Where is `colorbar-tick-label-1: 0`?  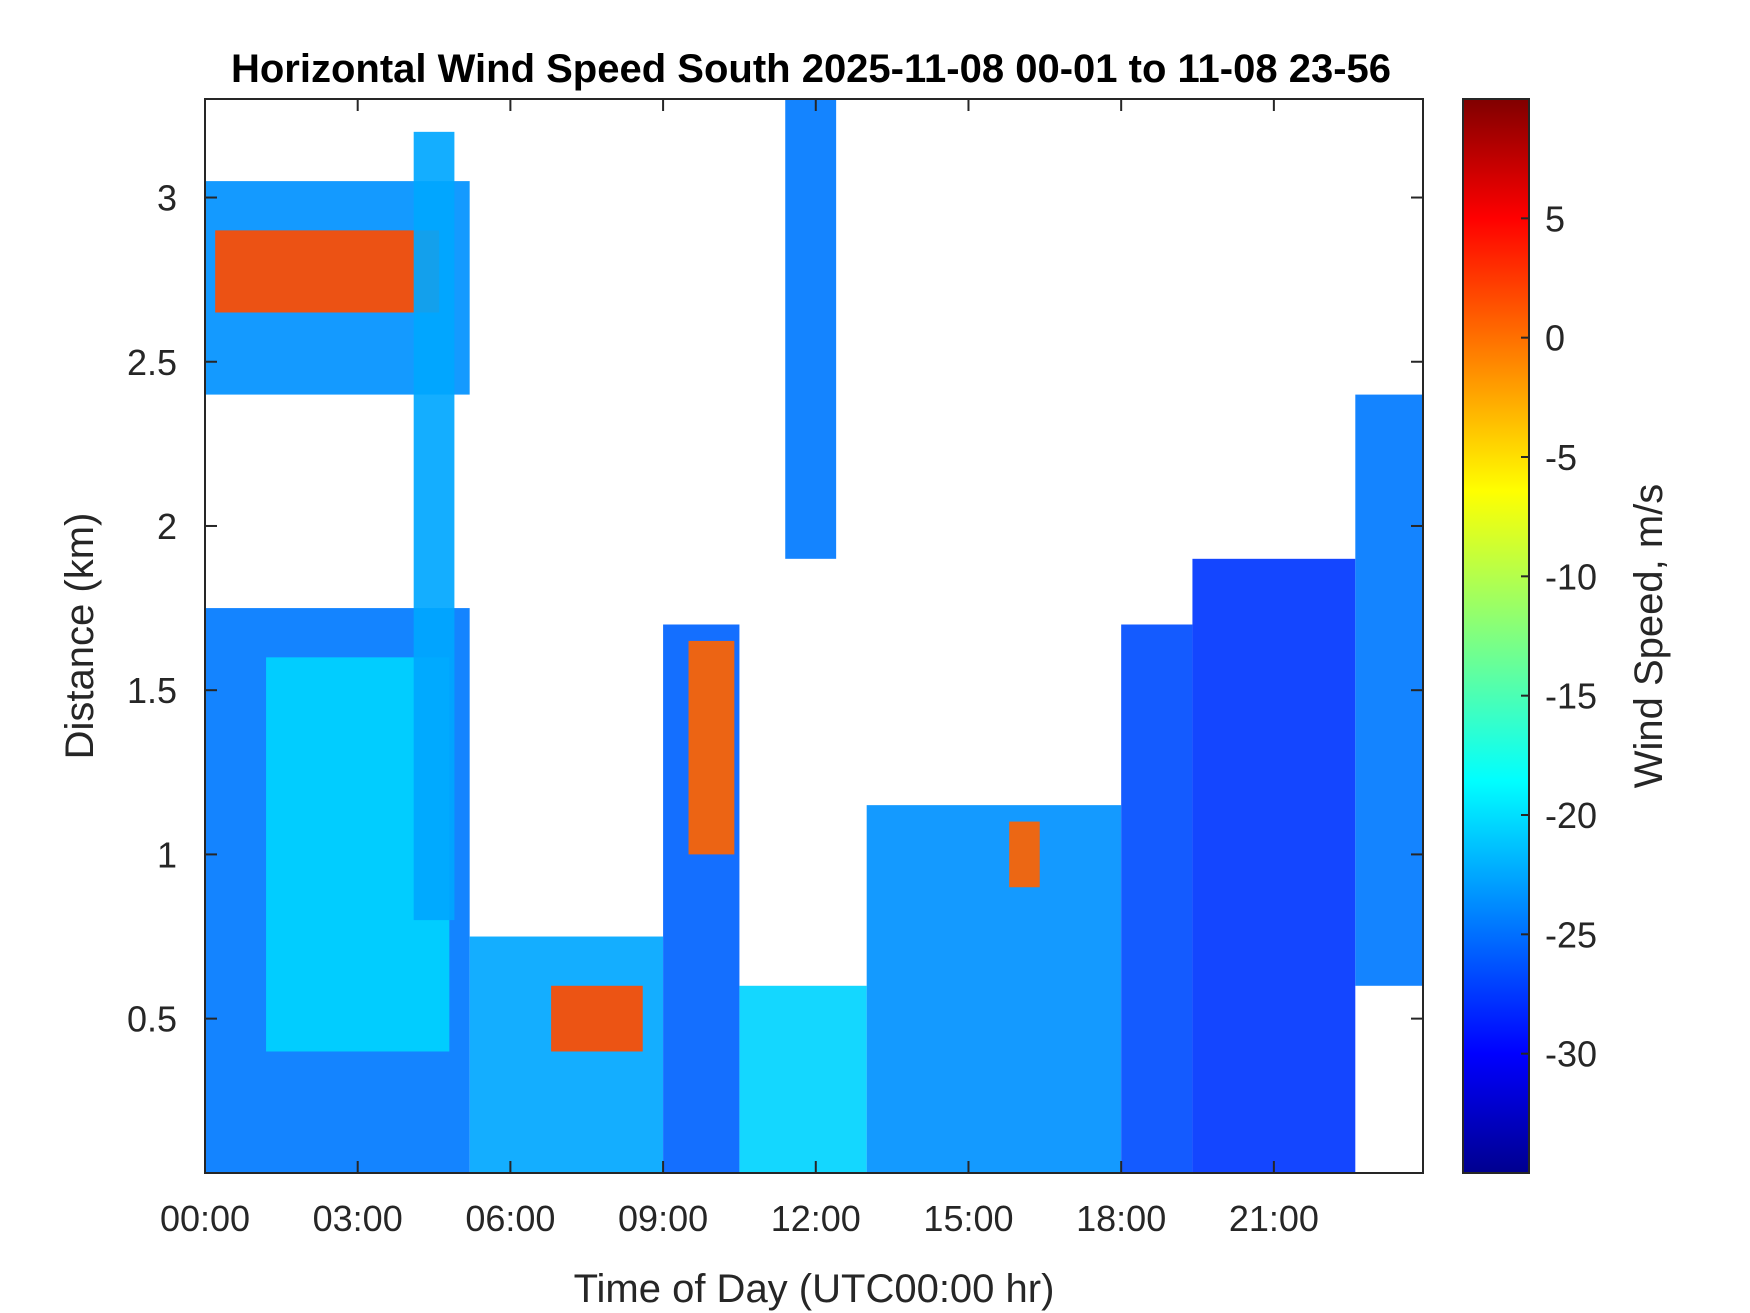 colorbar-tick-label-1: 0 is located at coordinates (1555, 338).